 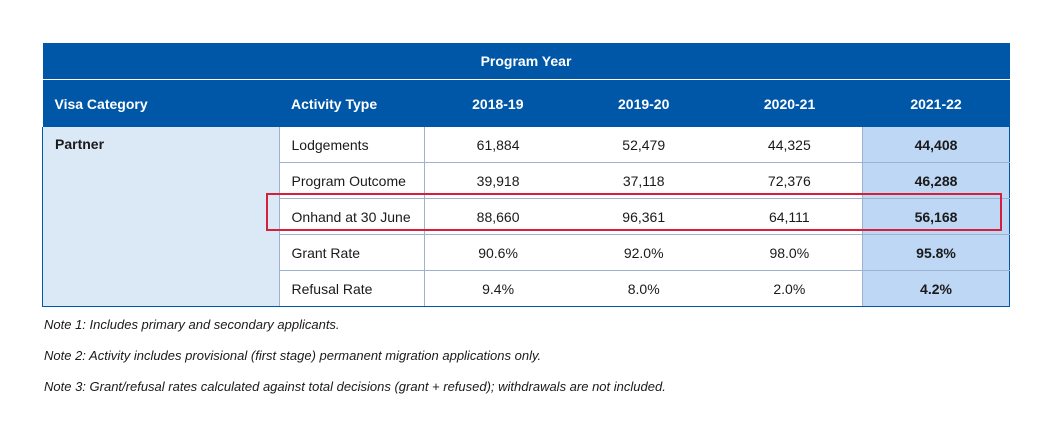 I want to click on activity-cell: Onhand at 30 June, so click(x=352, y=216).